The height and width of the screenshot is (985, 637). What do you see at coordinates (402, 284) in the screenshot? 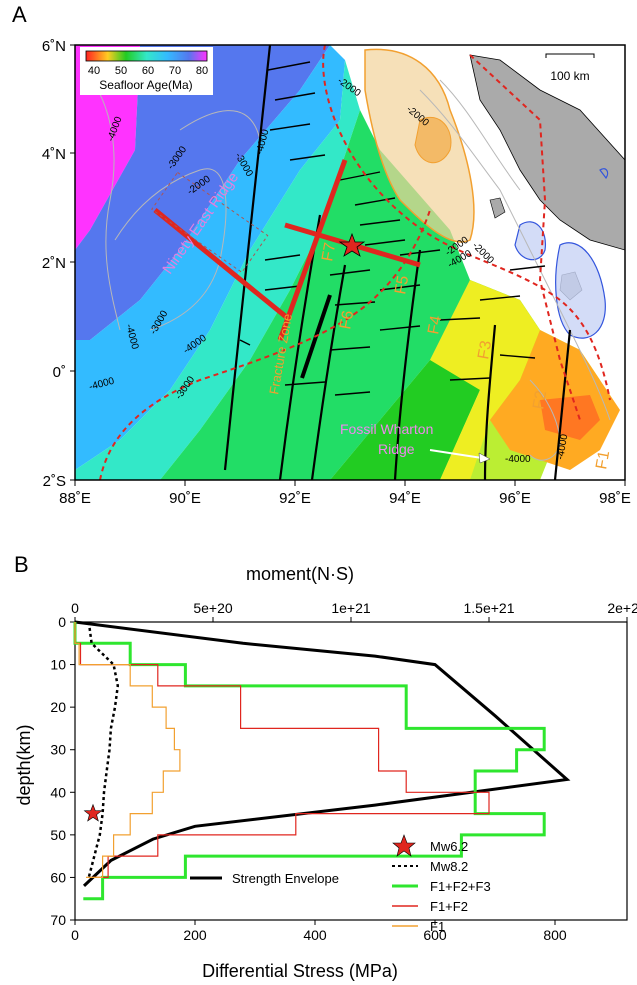
I see `fault-label: F5` at bounding box center [402, 284].